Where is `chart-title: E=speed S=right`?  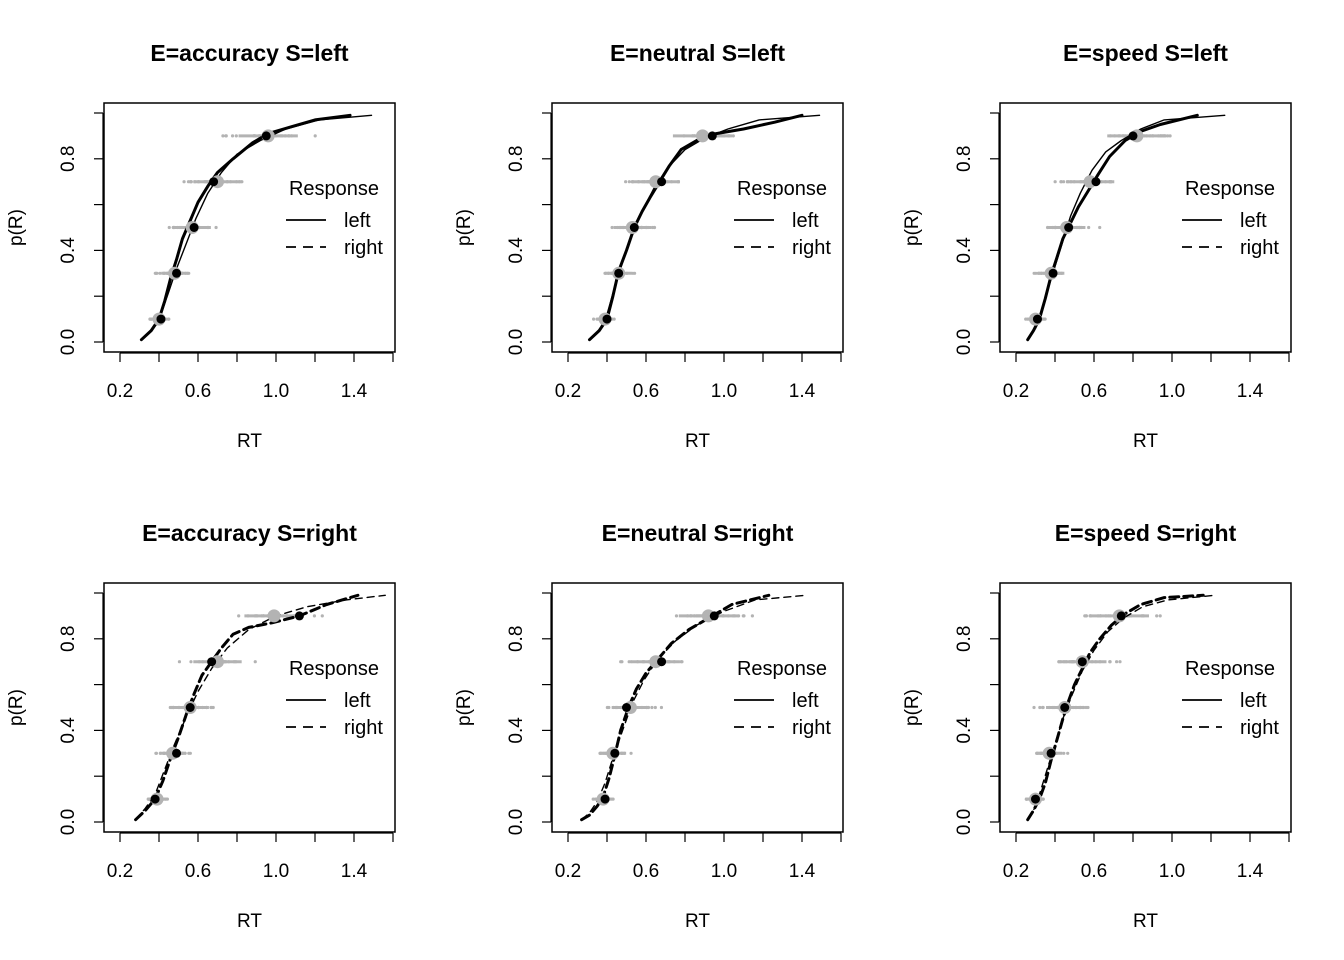
chart-title: E=speed S=right is located at coordinates (1146, 533).